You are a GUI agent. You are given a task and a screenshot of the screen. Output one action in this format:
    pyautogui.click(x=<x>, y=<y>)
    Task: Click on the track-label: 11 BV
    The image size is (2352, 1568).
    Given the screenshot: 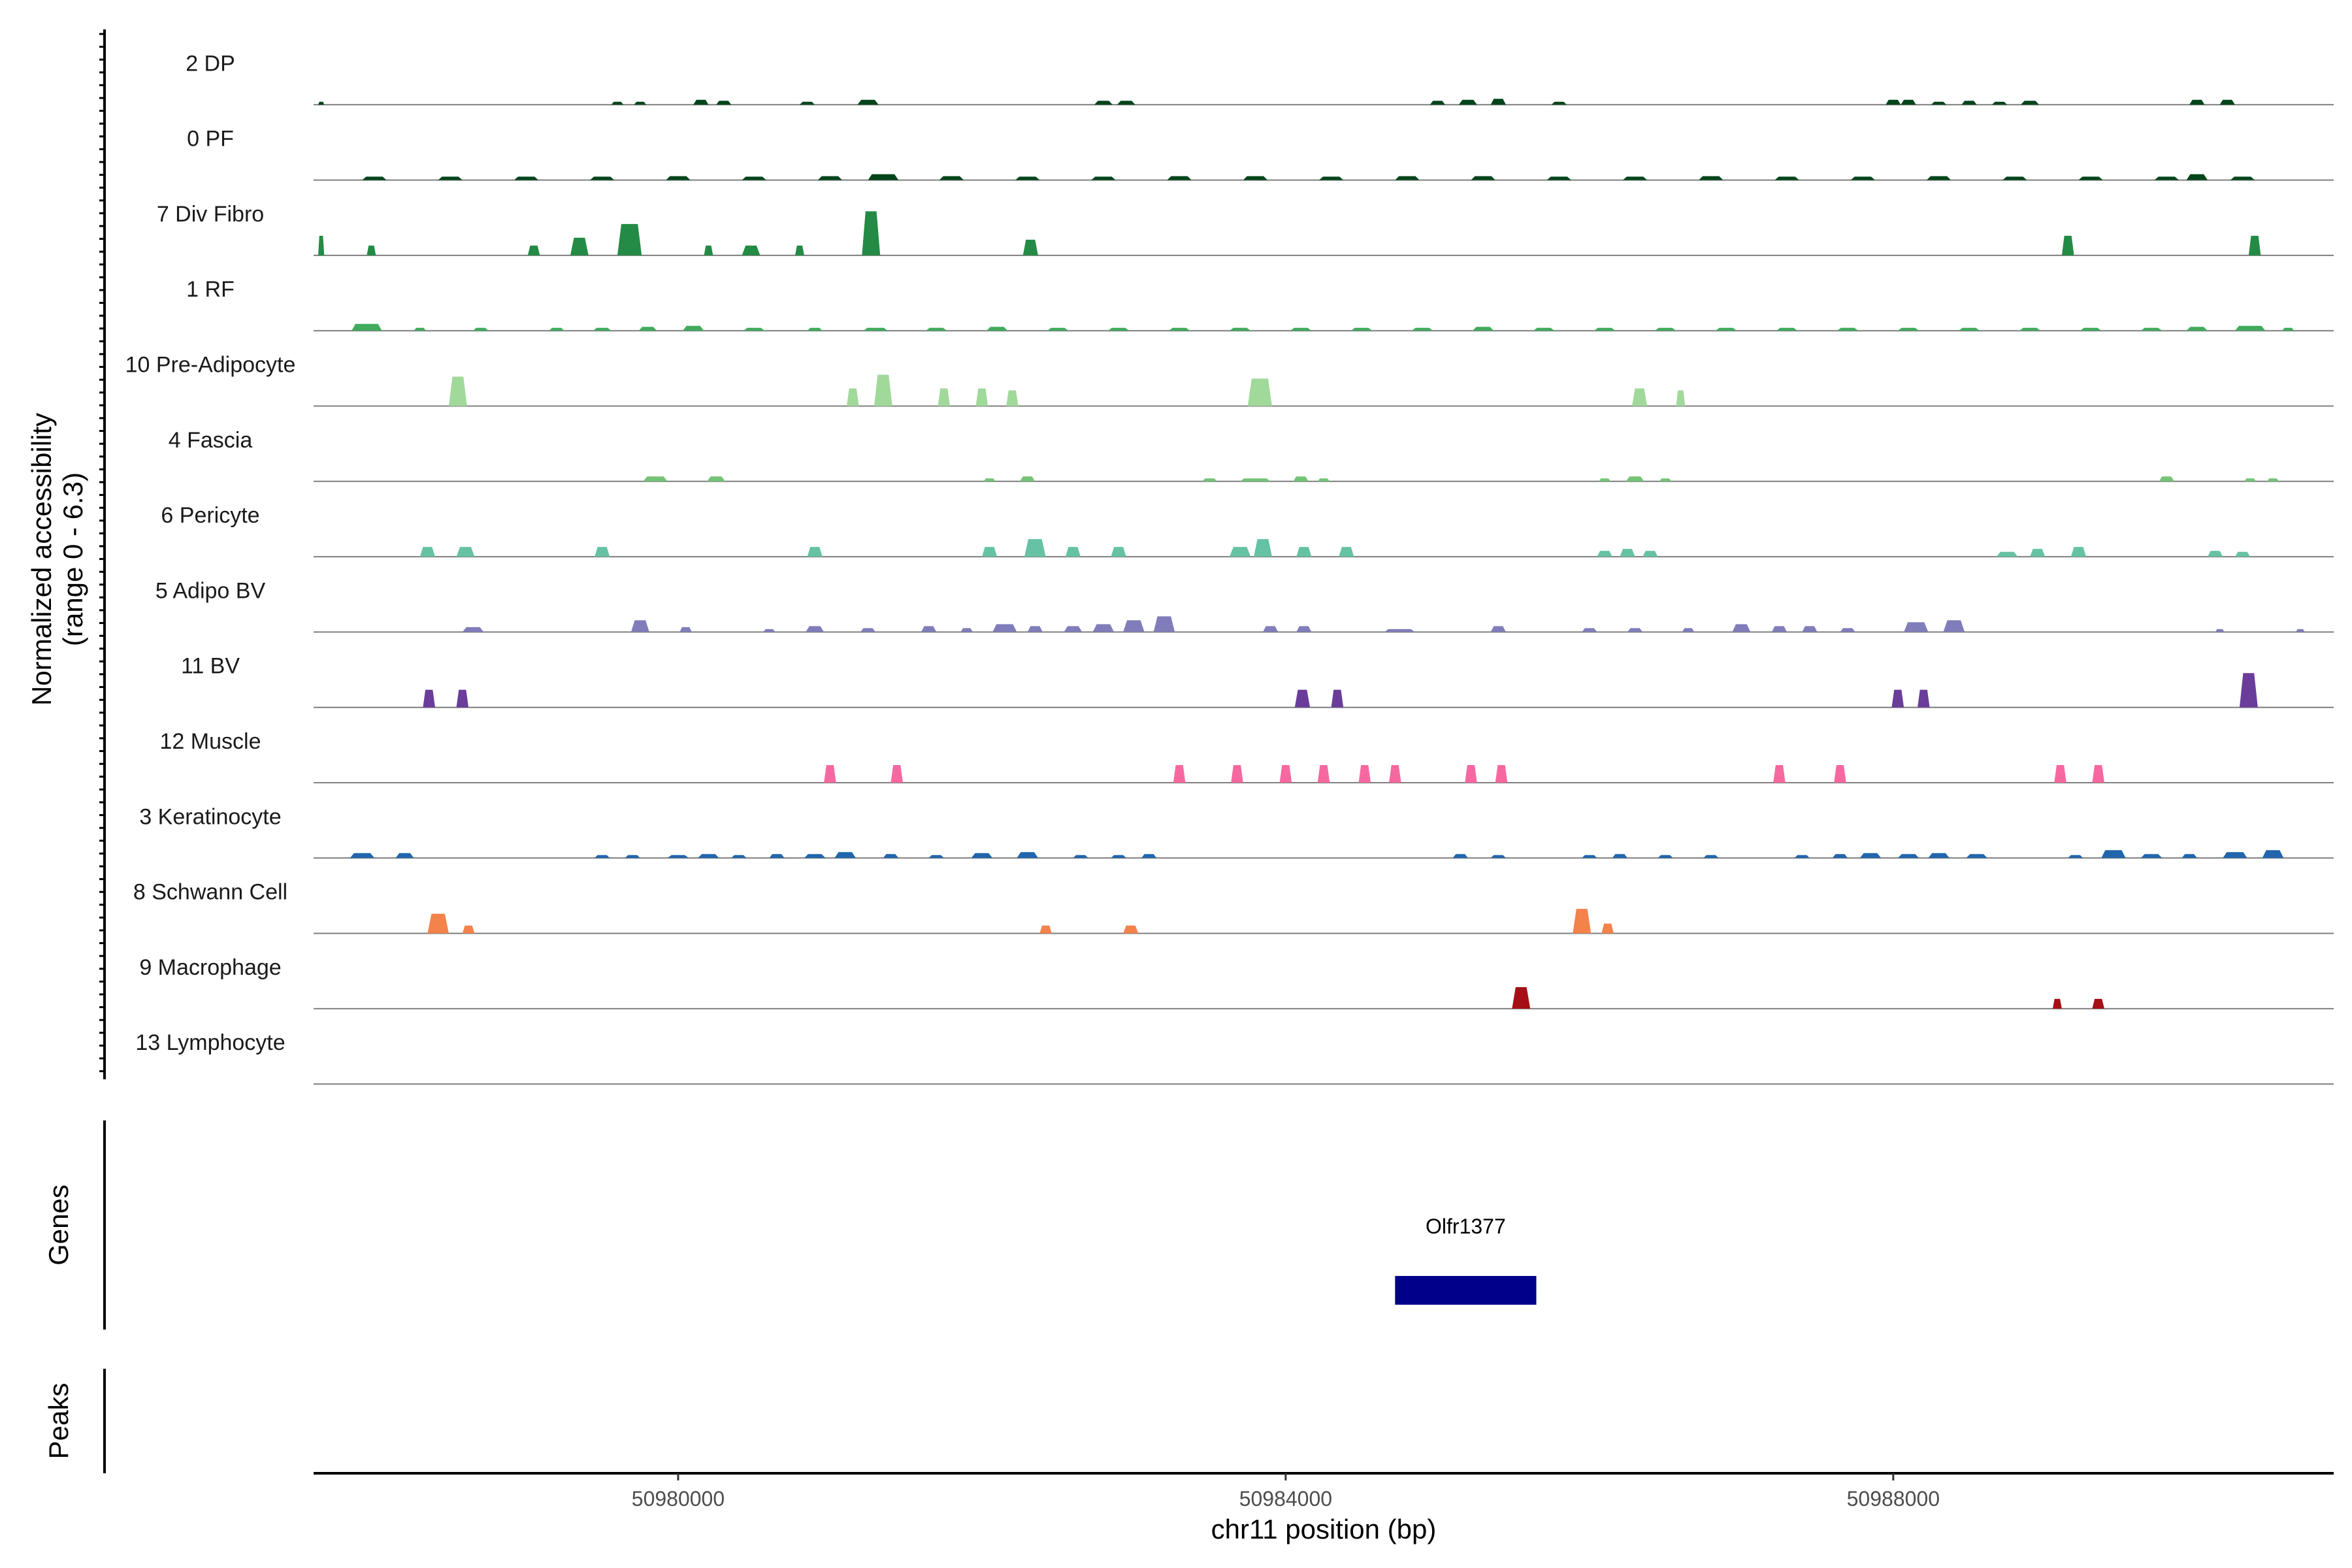 What is the action you would take?
    pyautogui.click(x=210, y=666)
    